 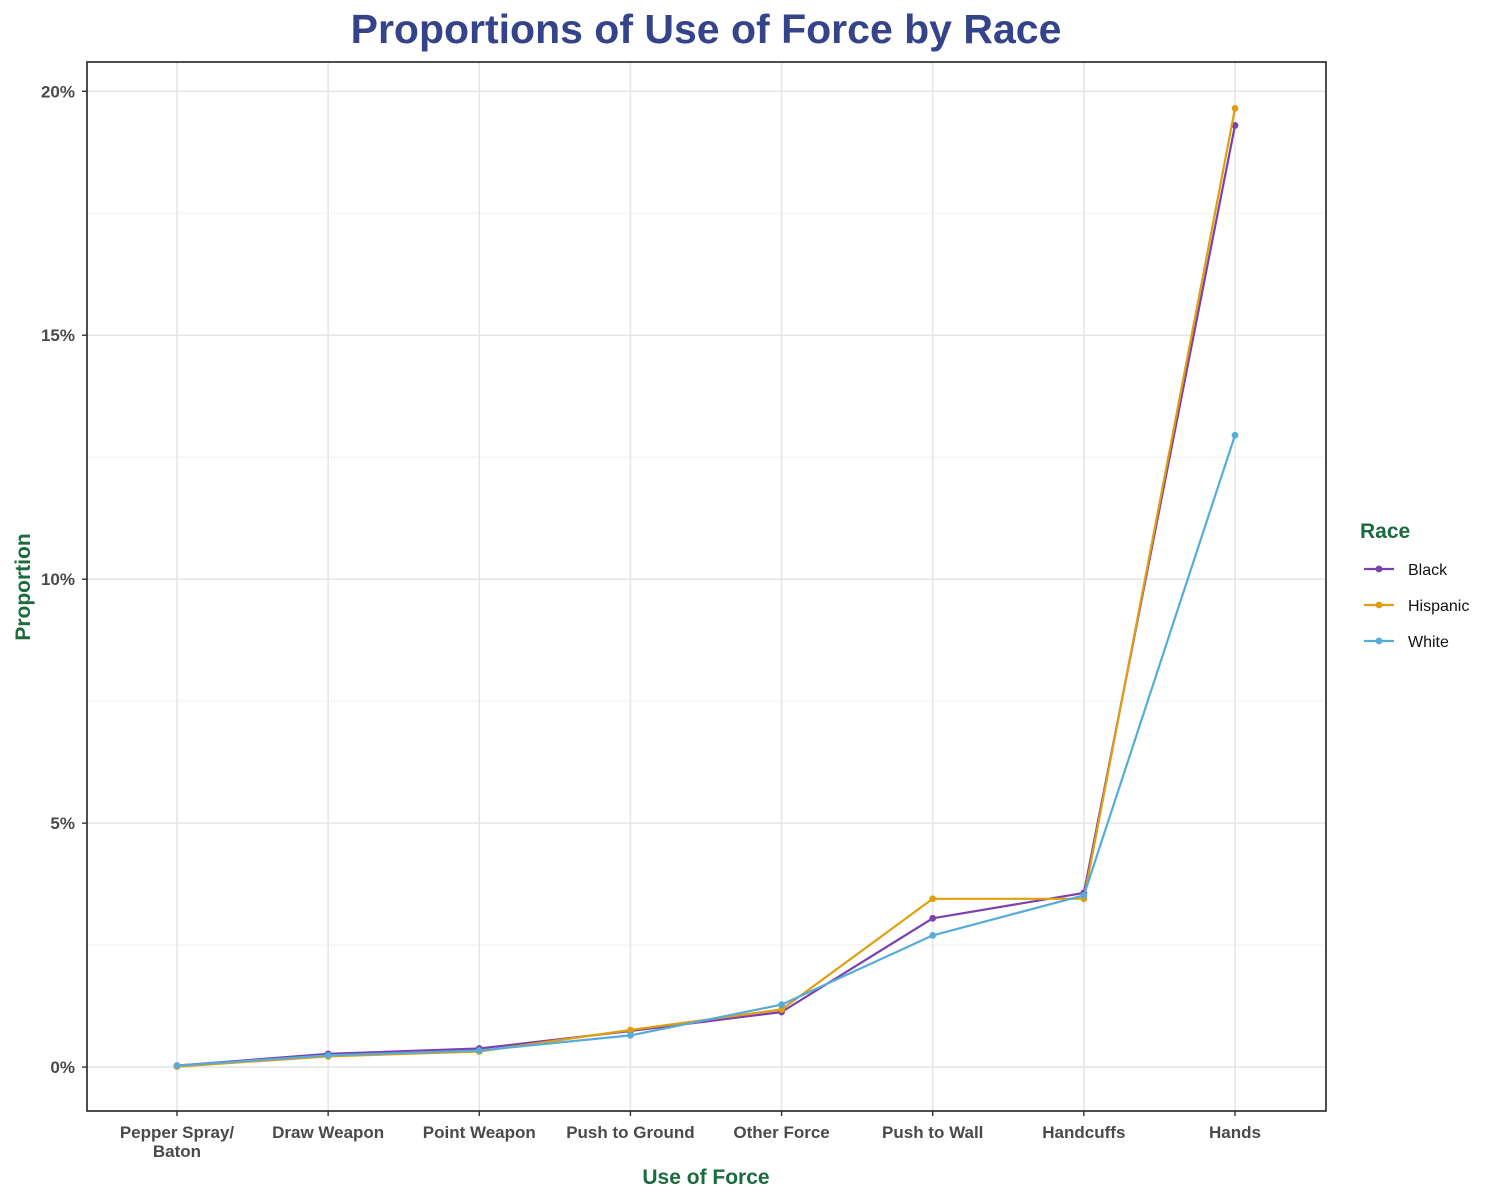 I want to click on legend-item-hispanic: Hispanic, so click(x=1416, y=606).